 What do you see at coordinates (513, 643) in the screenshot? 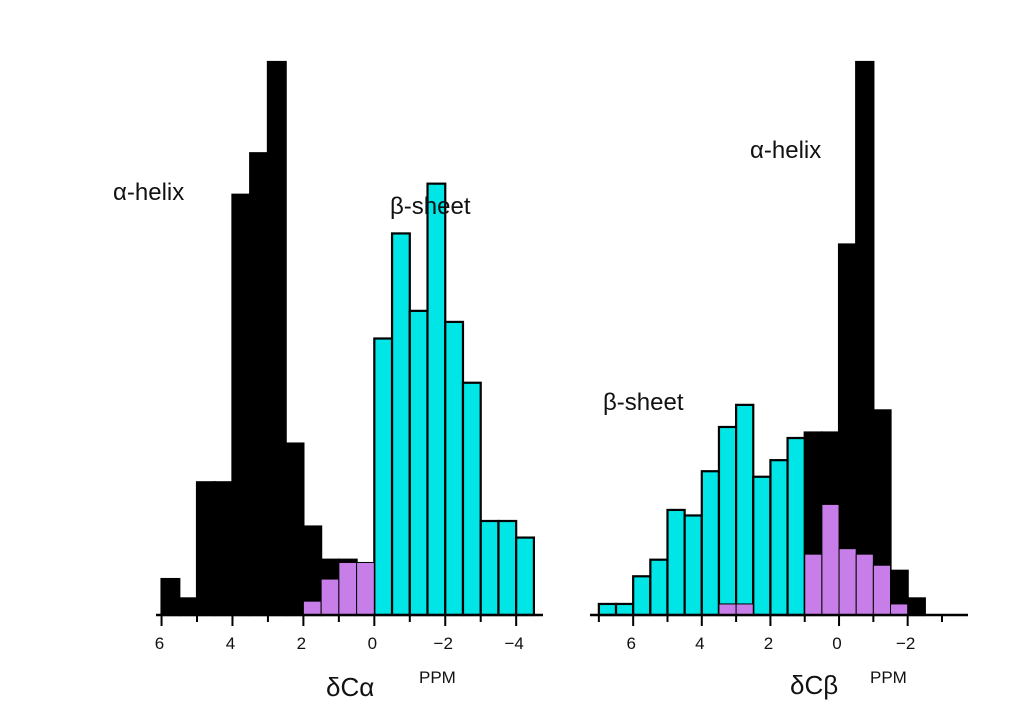
I see `calpha-tick-label: −4` at bounding box center [513, 643].